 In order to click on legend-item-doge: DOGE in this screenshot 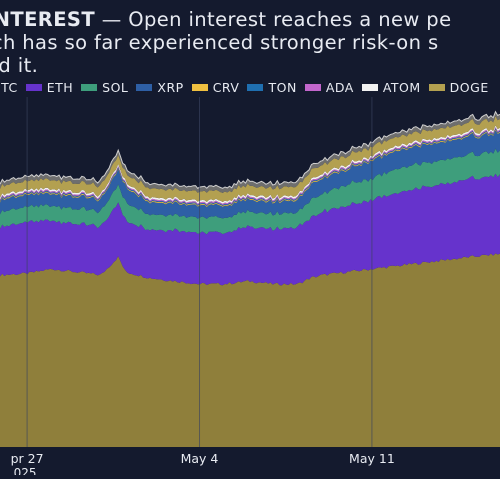, I will do `click(458, 87)`.